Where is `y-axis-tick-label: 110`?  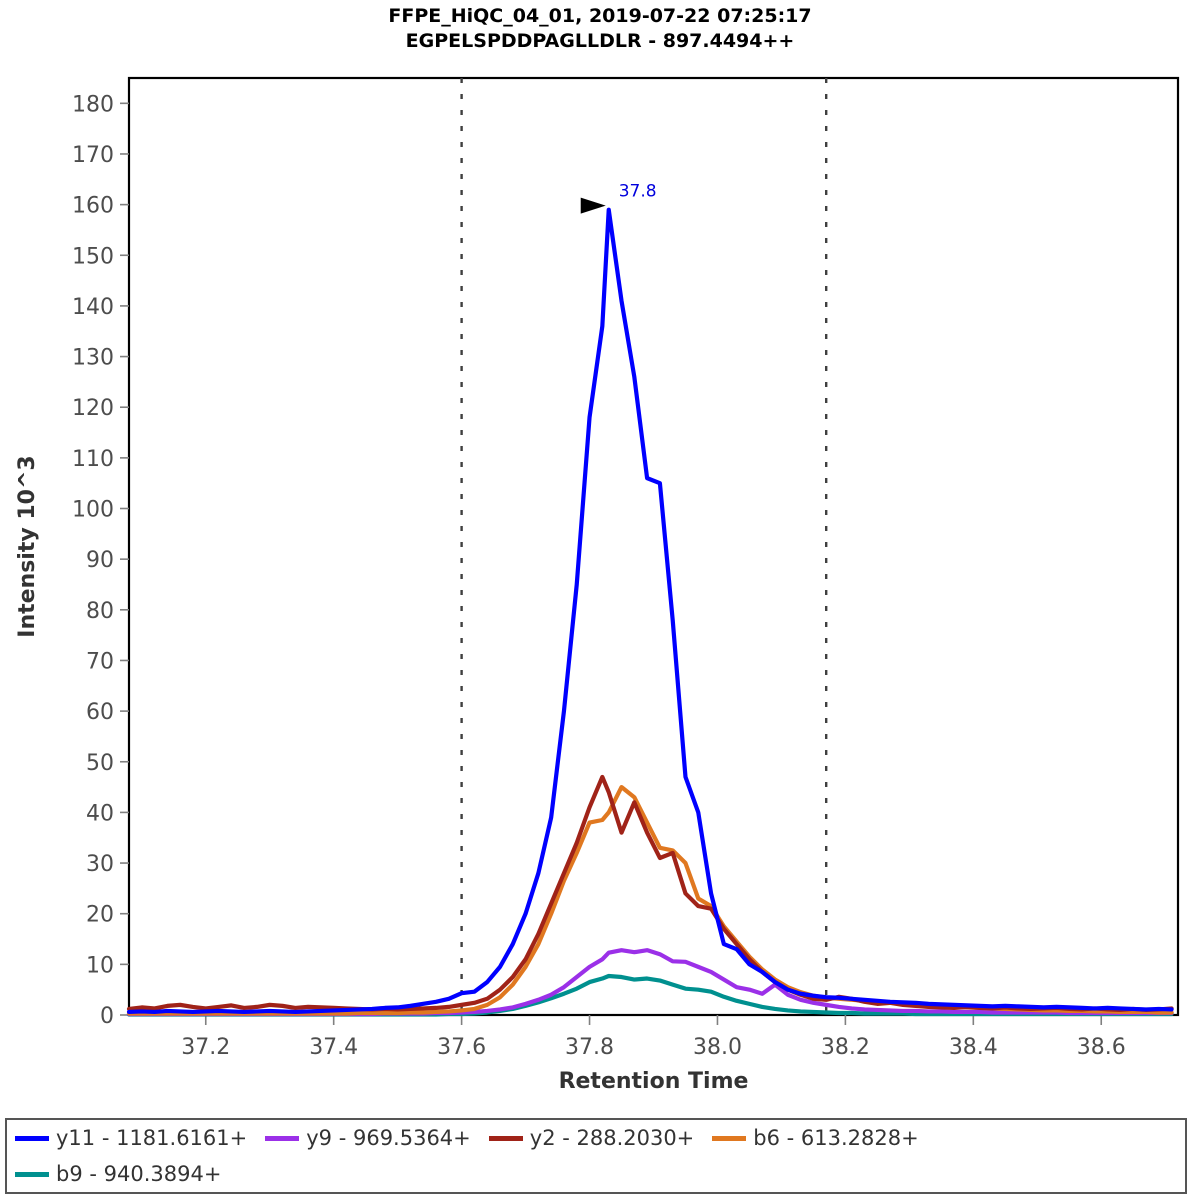 y-axis-tick-label: 110 is located at coordinates (93, 459).